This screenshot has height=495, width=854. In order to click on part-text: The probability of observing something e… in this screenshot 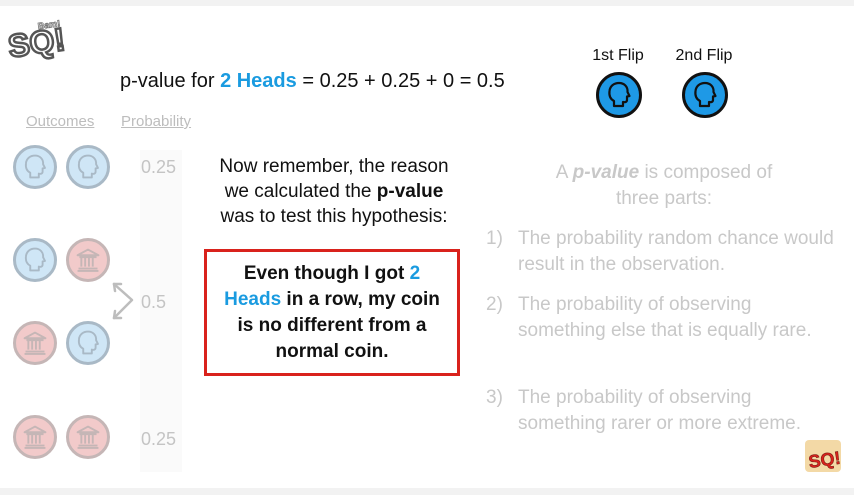, I will do `click(665, 317)`.